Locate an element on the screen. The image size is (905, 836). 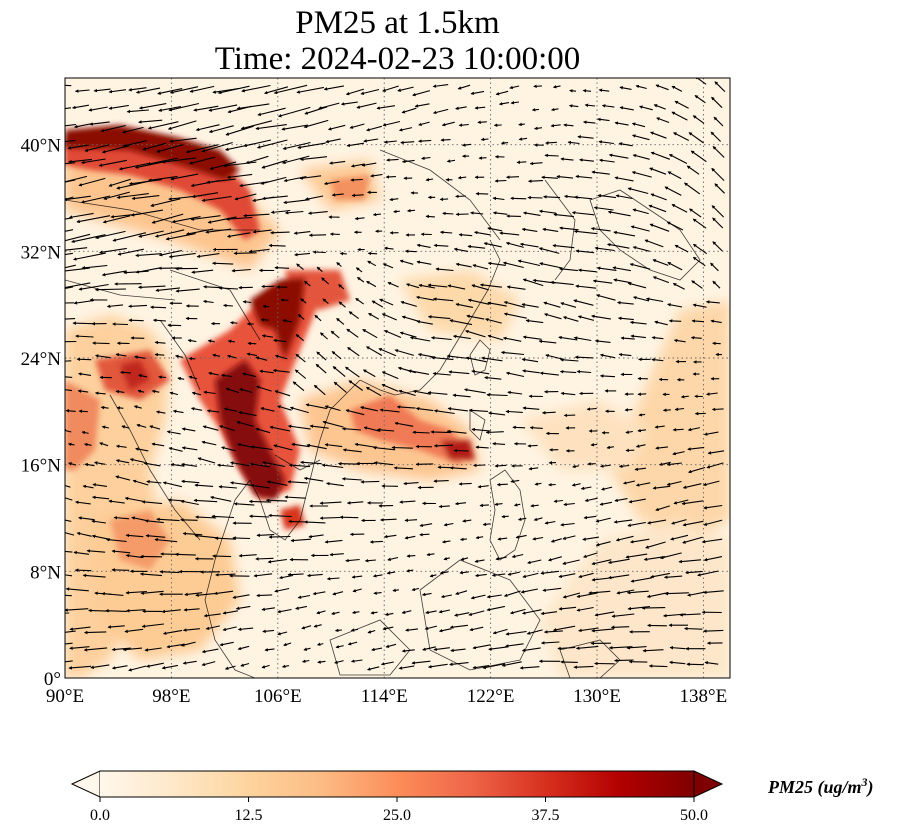
lat-tick-label: 24°N is located at coordinates (41, 359).